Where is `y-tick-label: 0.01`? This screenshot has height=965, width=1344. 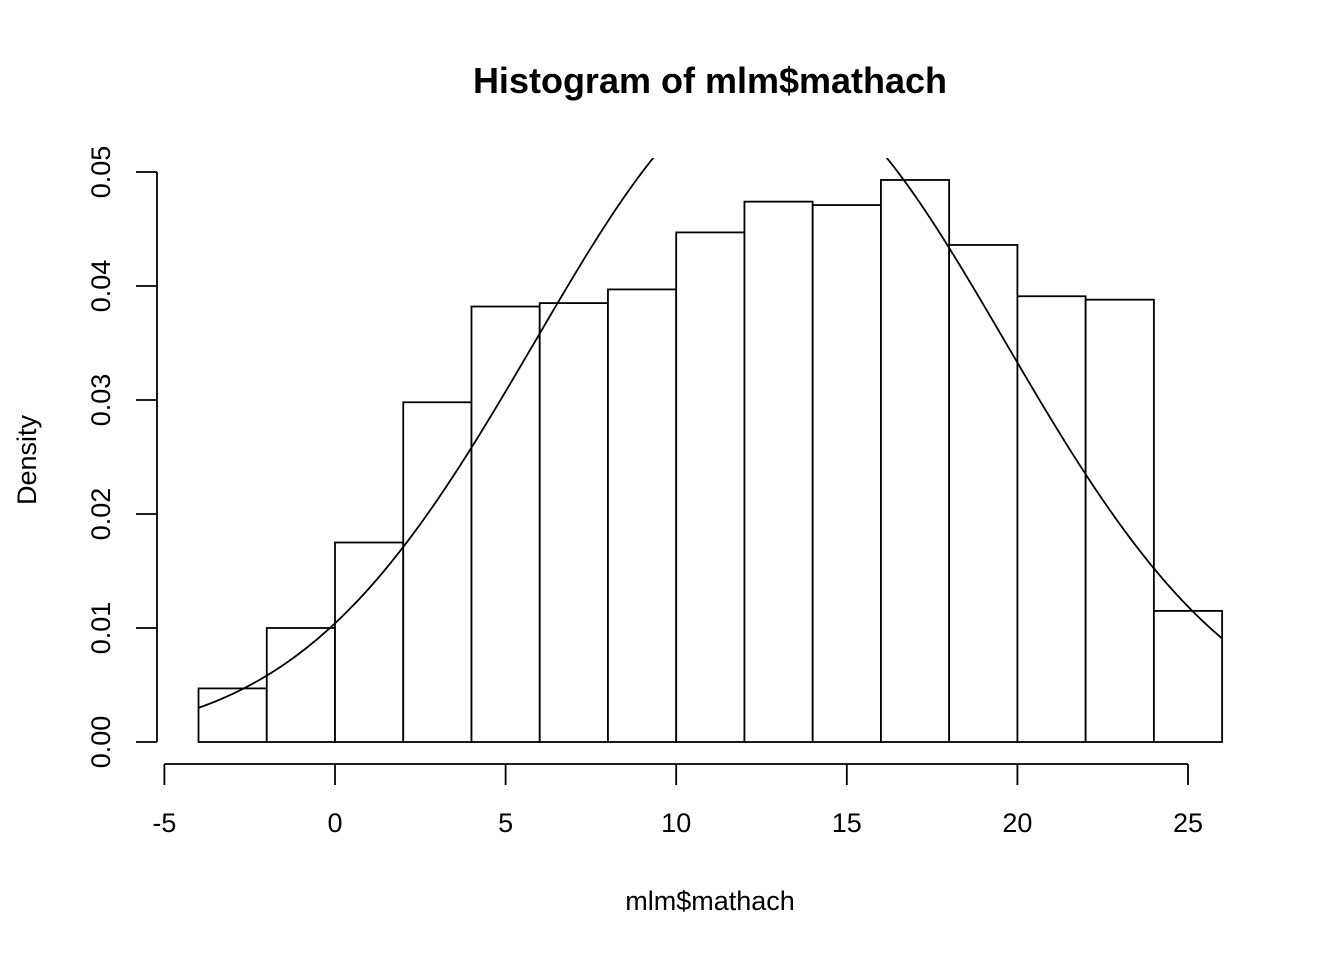 y-tick-label: 0.01 is located at coordinates (101, 628).